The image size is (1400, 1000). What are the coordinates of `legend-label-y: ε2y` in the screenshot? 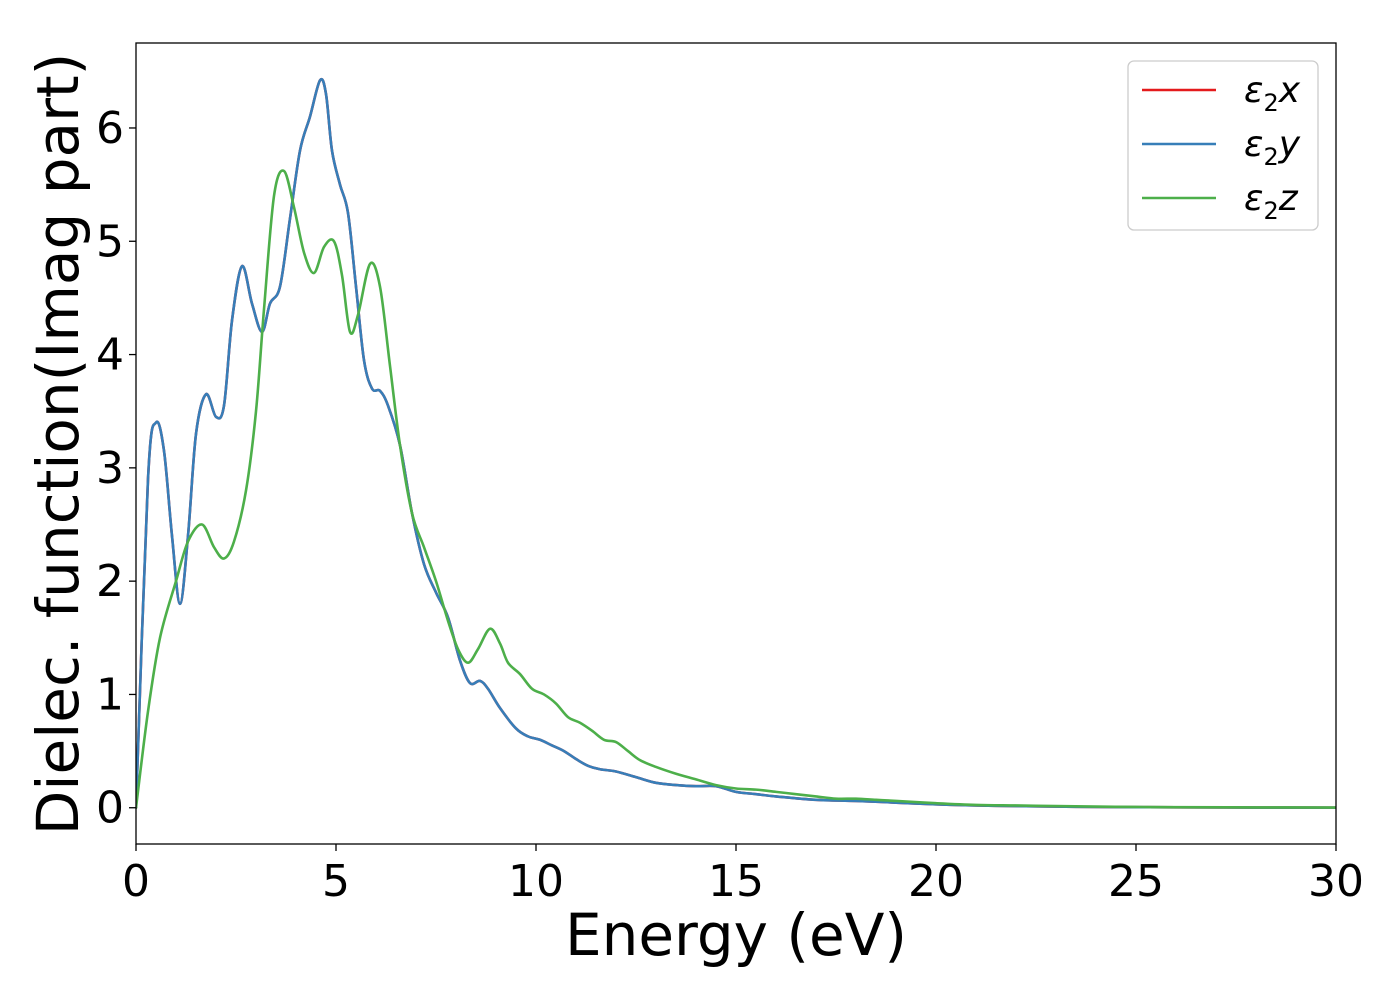 It's located at (1272, 147).